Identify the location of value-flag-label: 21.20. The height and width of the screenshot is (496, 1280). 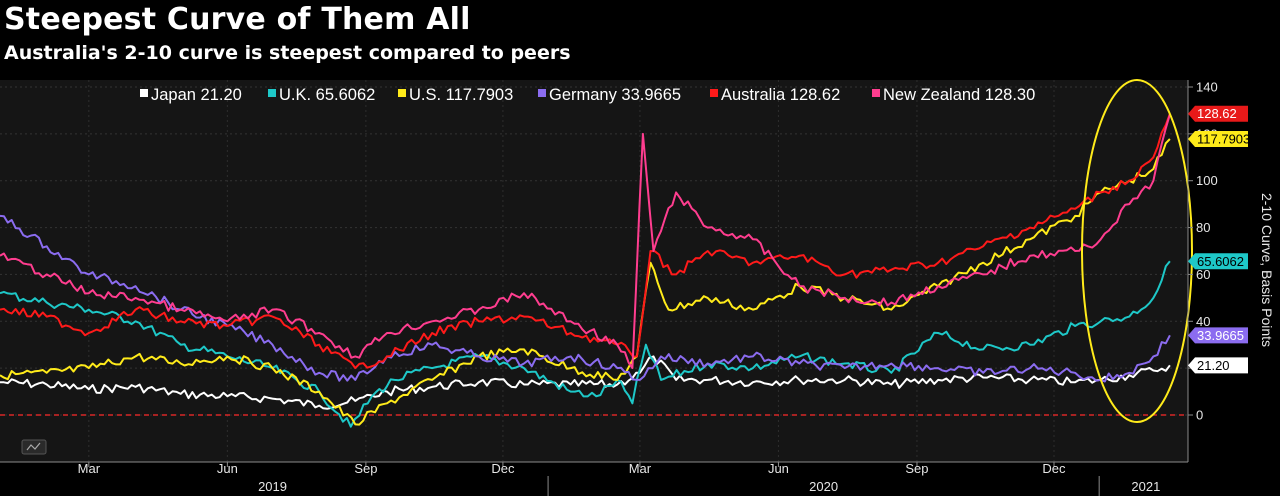
(1213, 365).